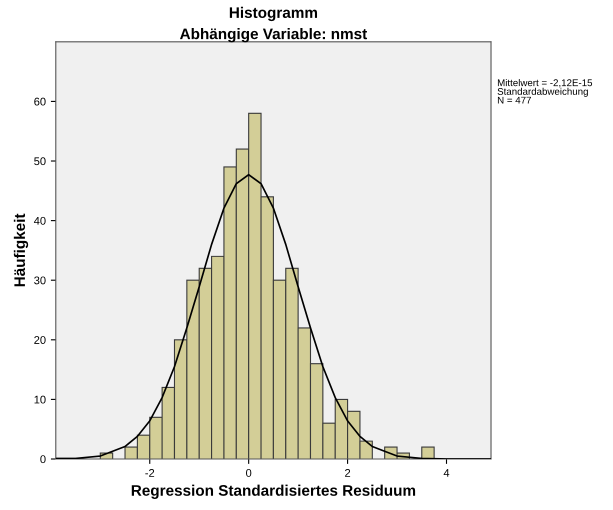 This screenshot has height=510, width=613. Describe the element at coordinates (249, 473) in the screenshot. I see `x-tick-label: 0` at that location.